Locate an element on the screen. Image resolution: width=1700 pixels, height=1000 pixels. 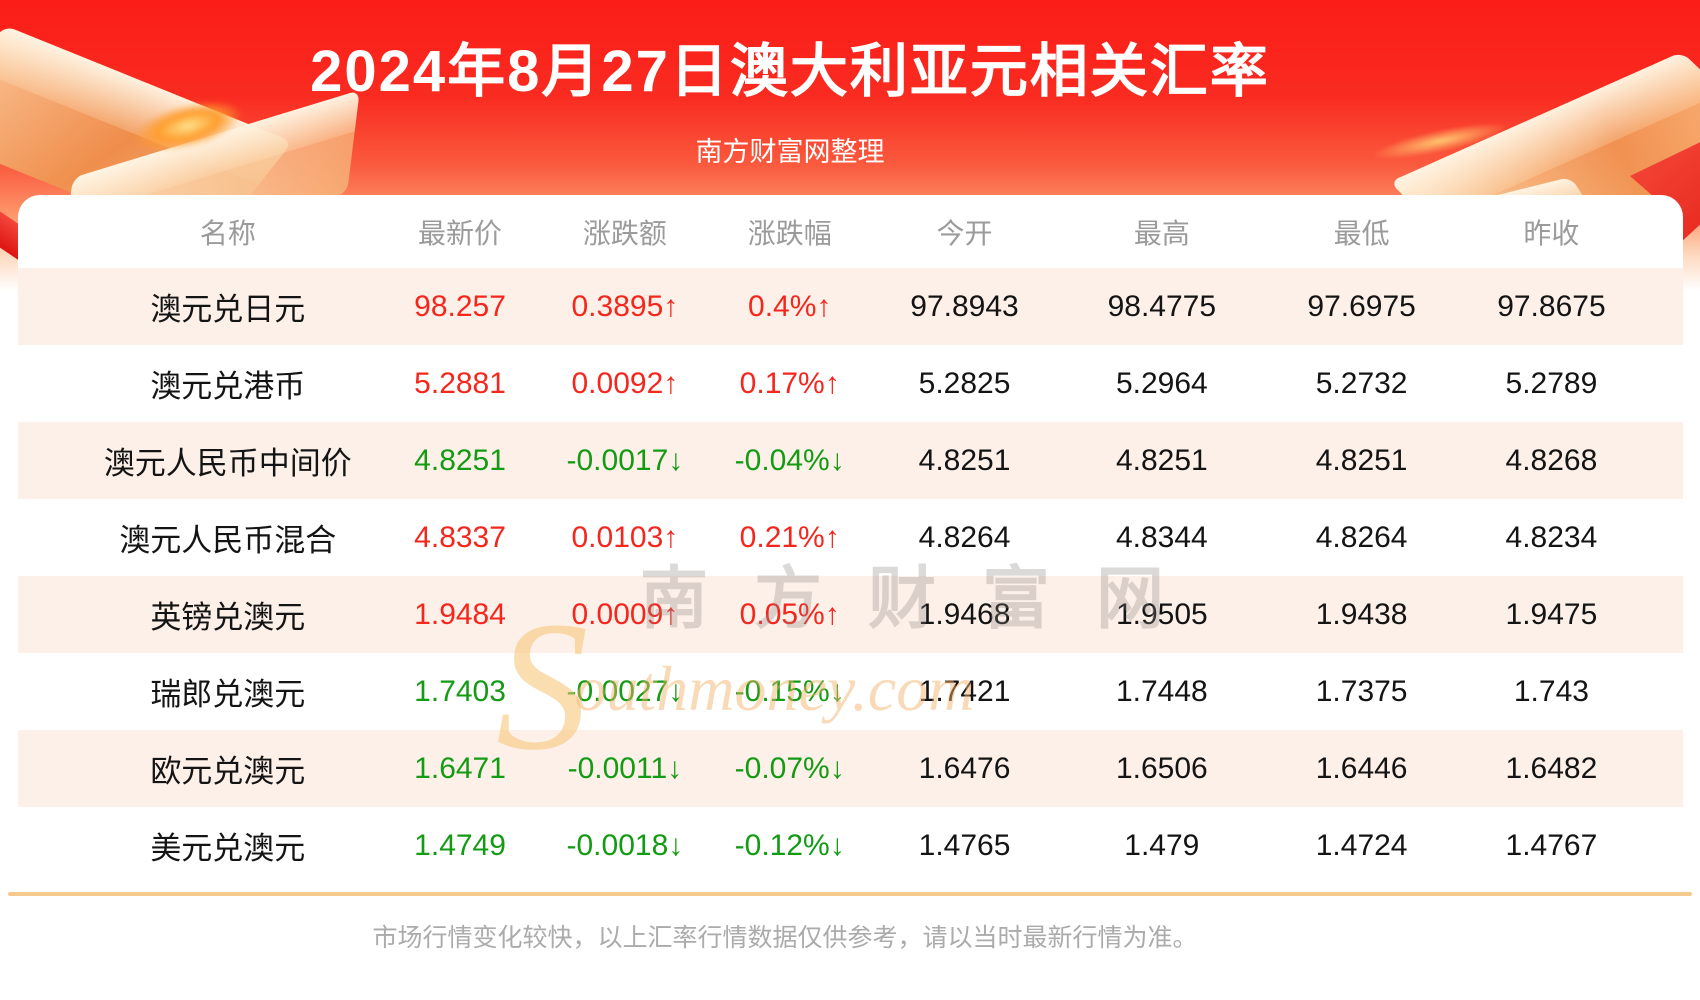
cell-change-pct: -0.04%↓ is located at coordinates (789, 460).